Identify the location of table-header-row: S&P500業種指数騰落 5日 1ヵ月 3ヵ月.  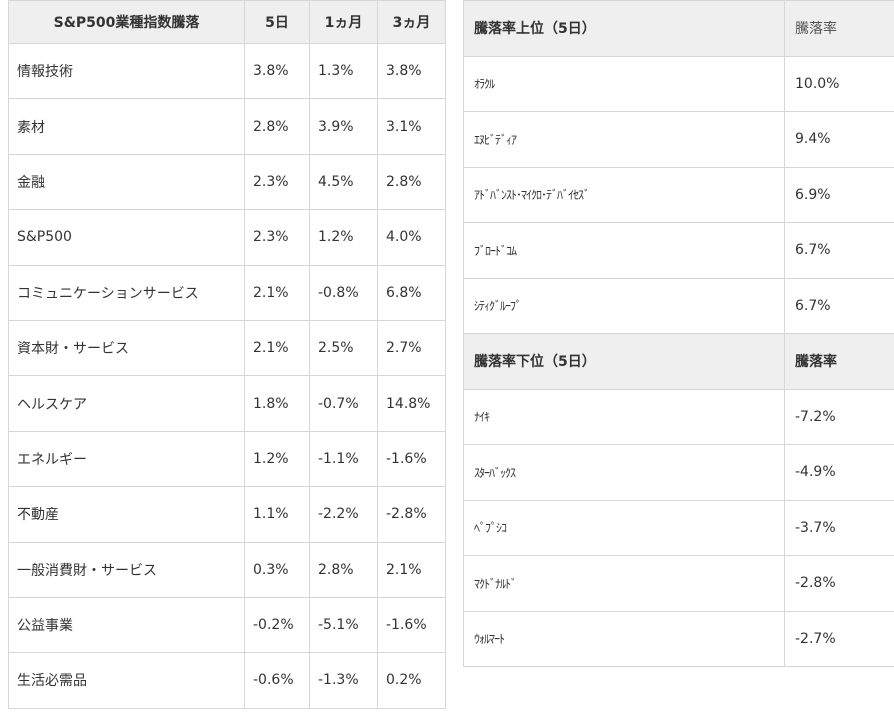
(227, 22).